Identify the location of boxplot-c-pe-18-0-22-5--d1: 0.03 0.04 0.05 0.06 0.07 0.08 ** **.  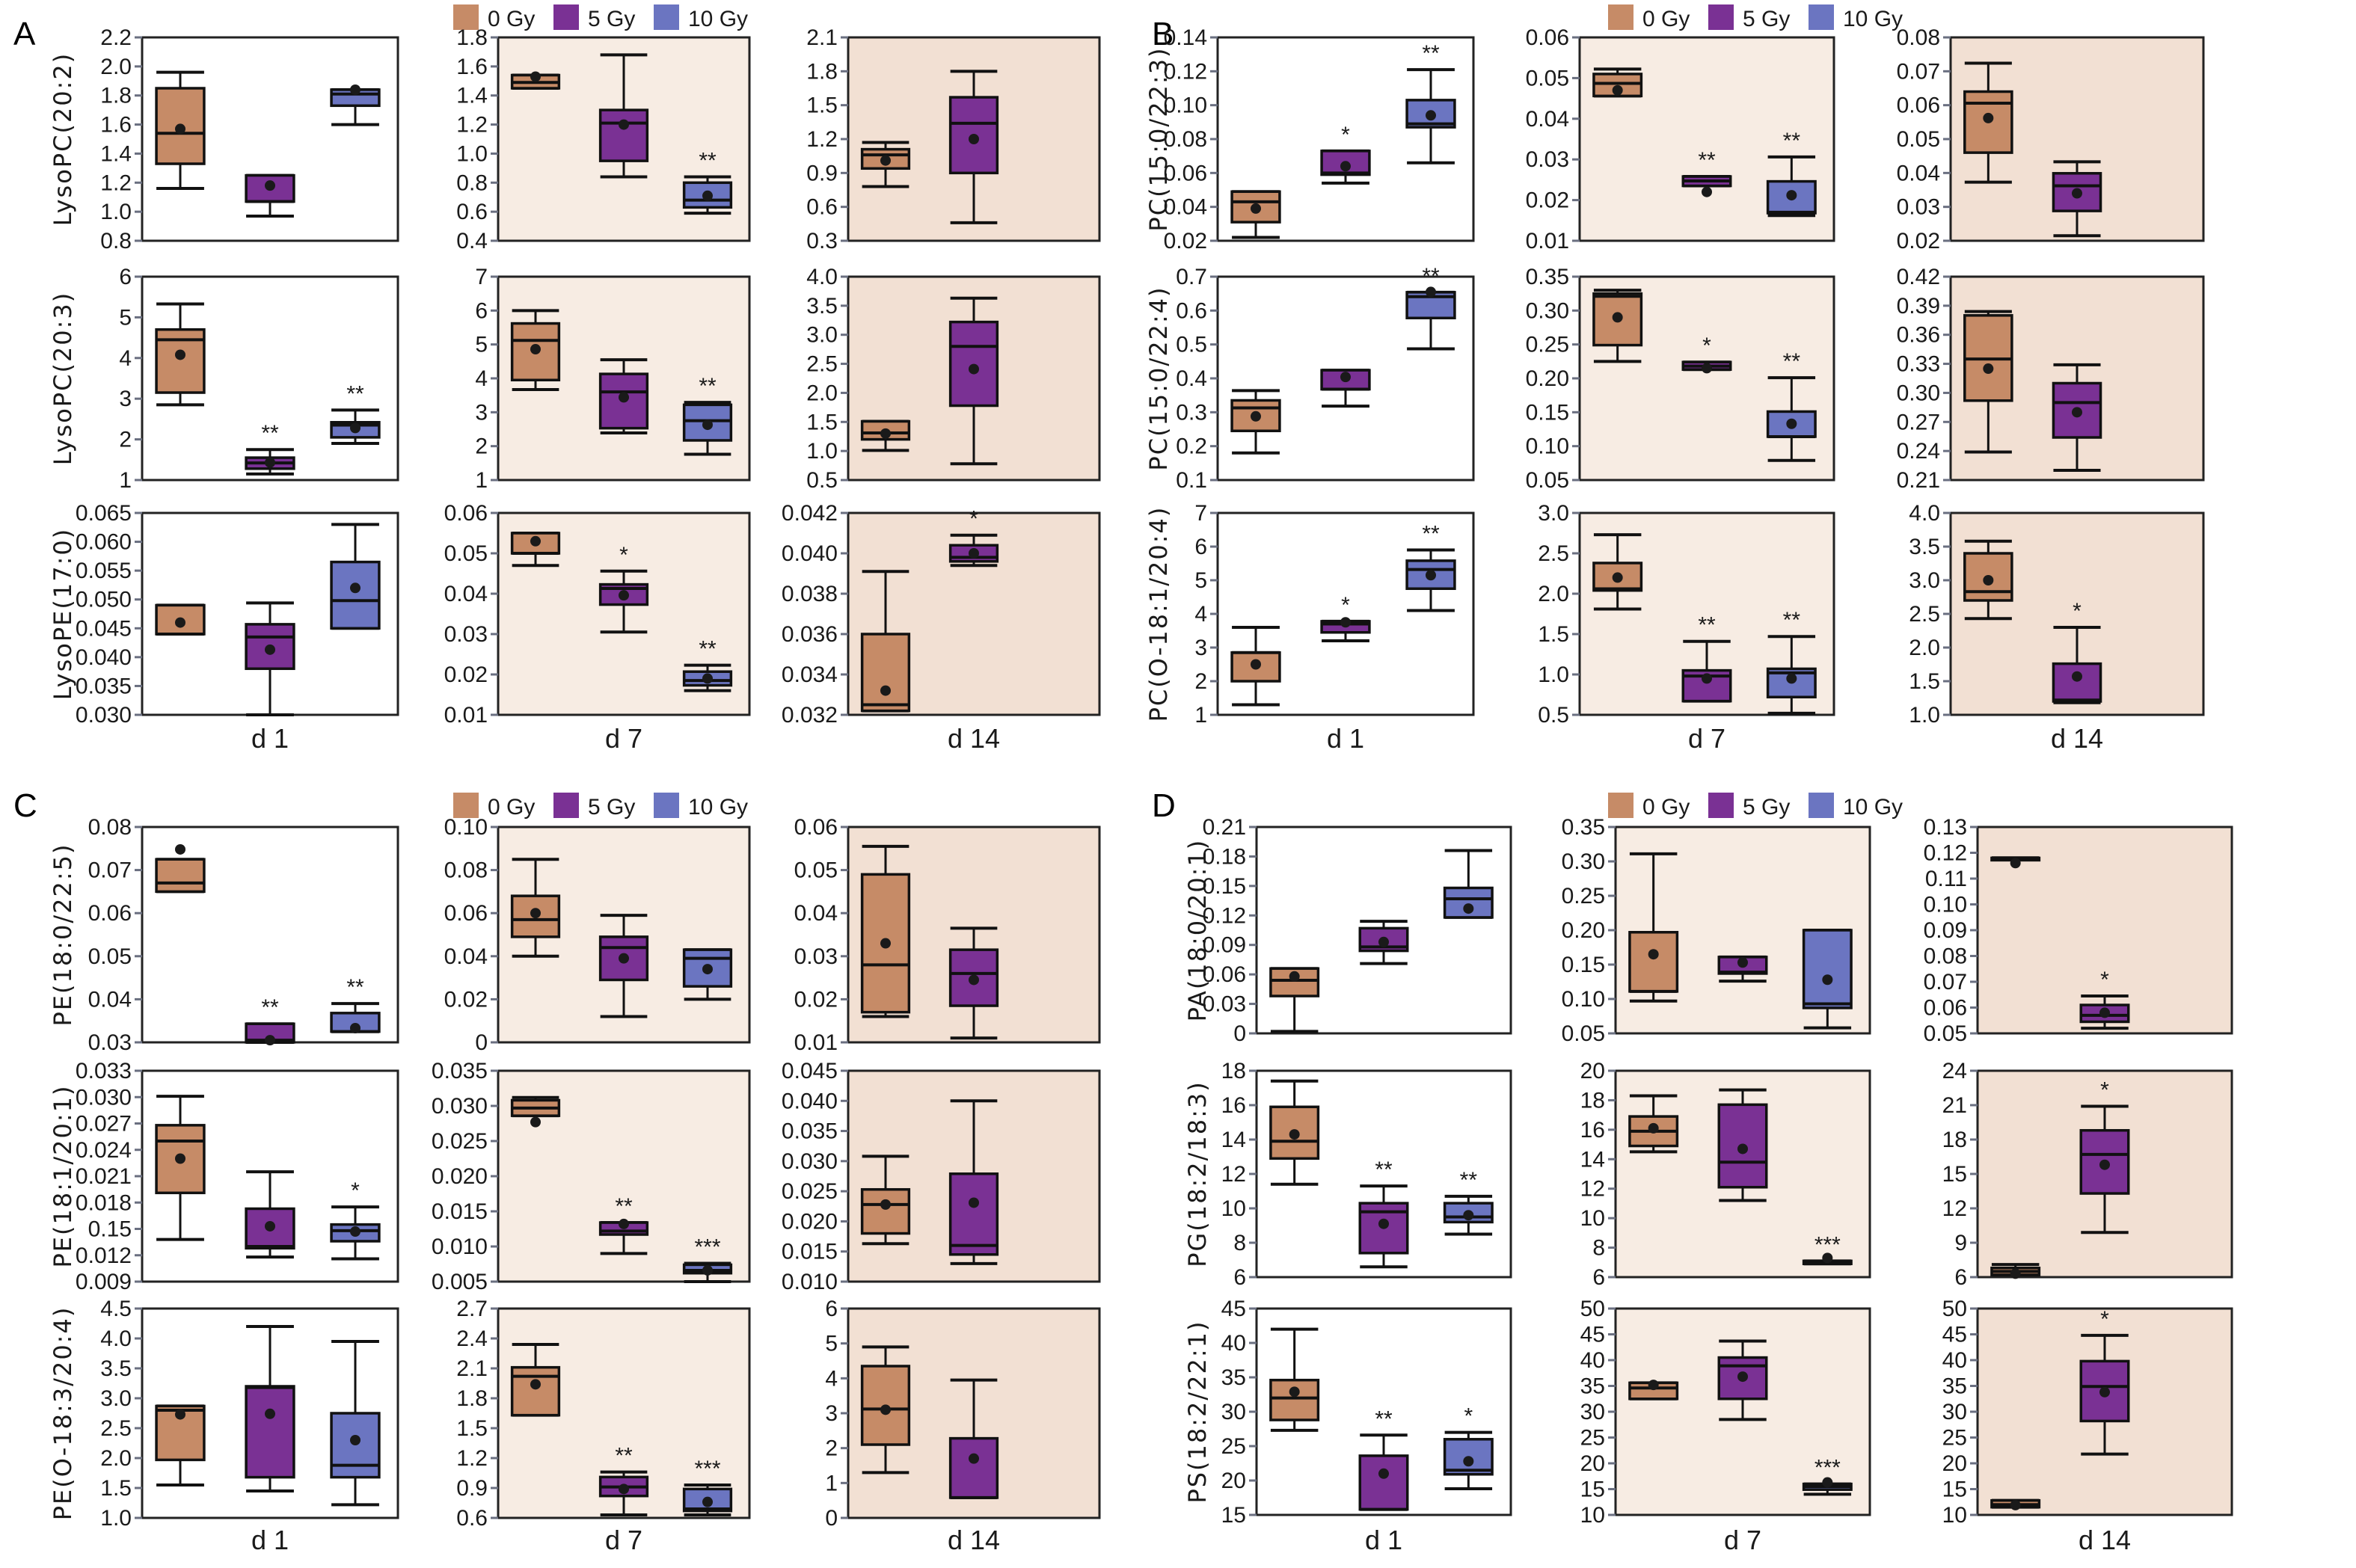
(243, 935).